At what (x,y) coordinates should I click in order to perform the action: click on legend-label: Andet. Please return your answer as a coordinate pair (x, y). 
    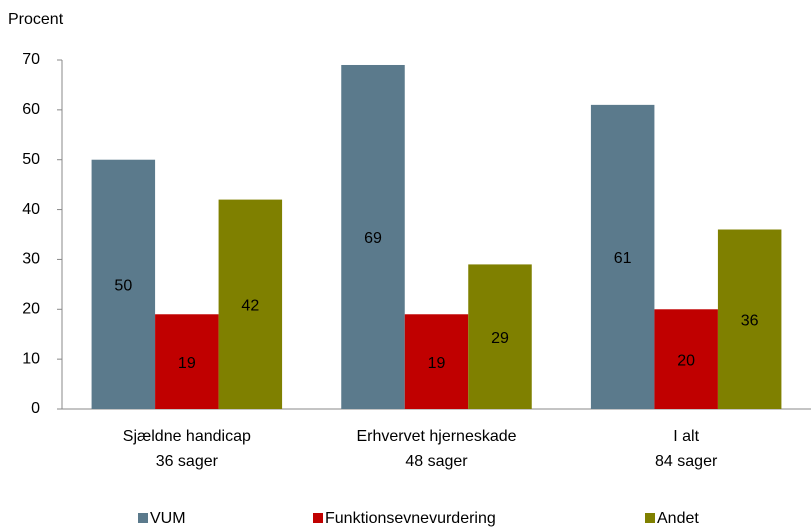
    Looking at the image, I should click on (678, 518).